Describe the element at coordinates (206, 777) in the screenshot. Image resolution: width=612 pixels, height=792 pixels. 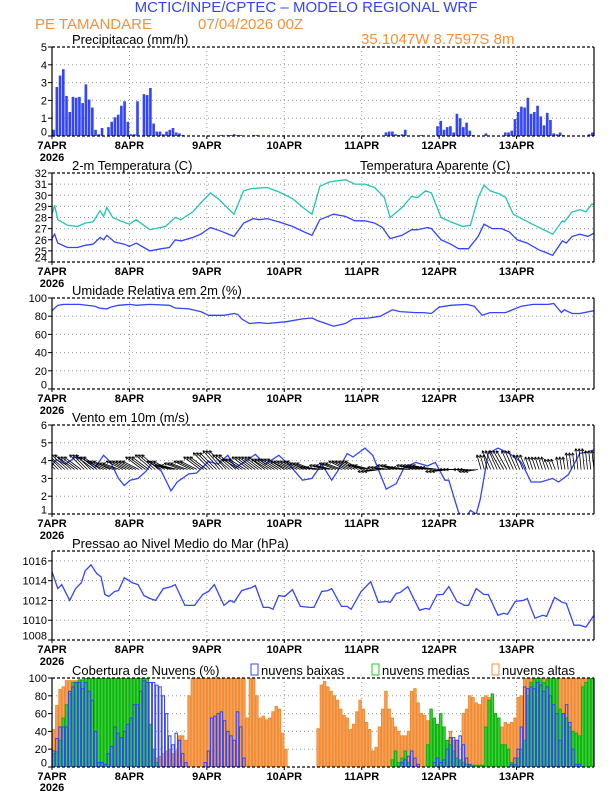
I see `cloud-xtick-label: 9APR` at that location.